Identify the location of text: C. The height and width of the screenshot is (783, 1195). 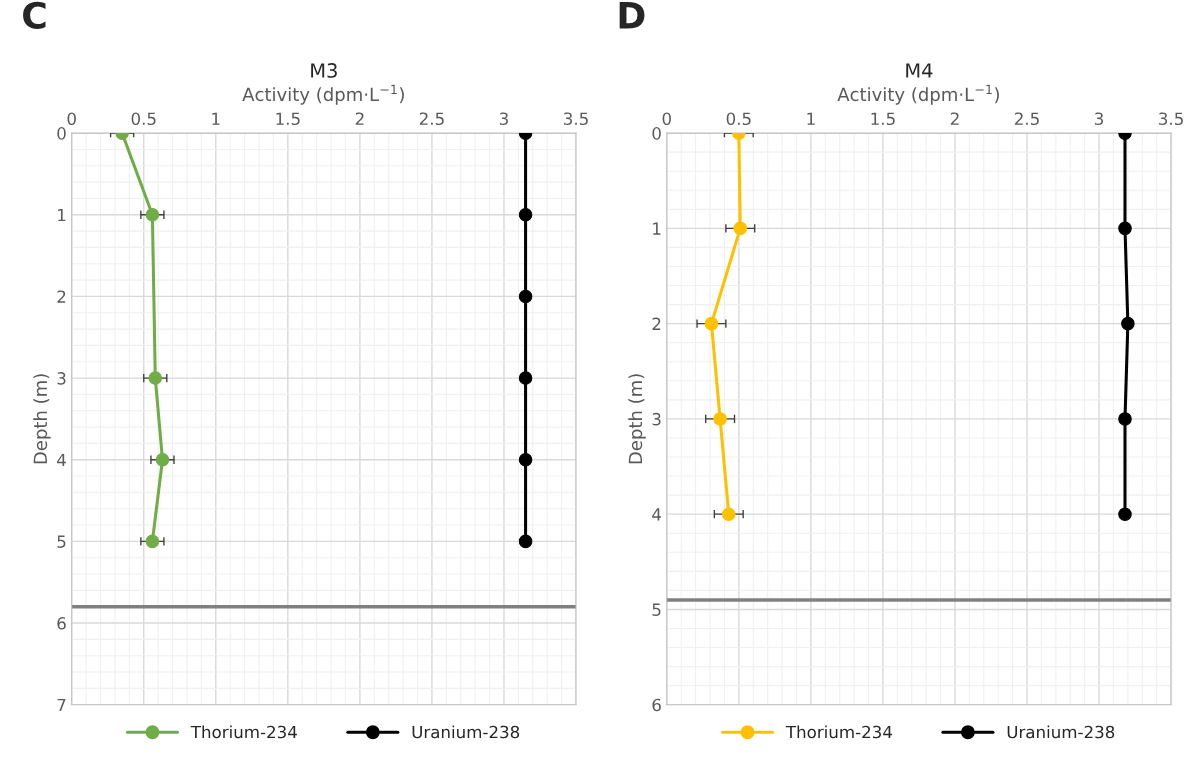
(34, 15).